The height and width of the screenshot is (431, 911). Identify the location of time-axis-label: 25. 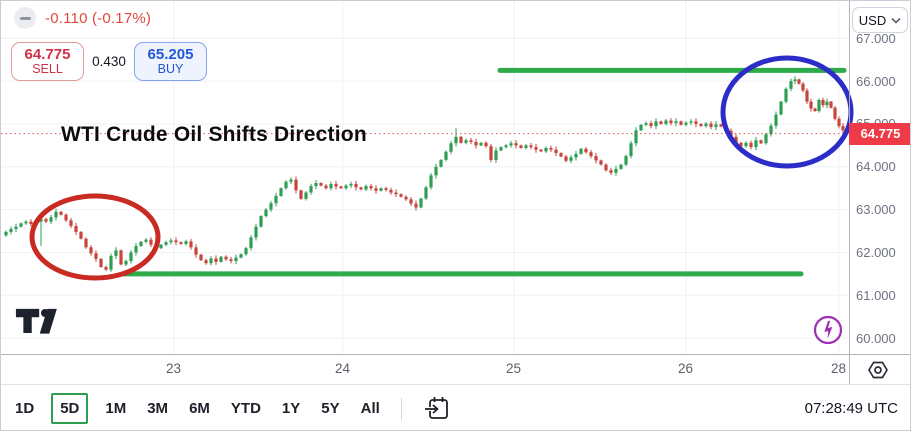
(514, 368).